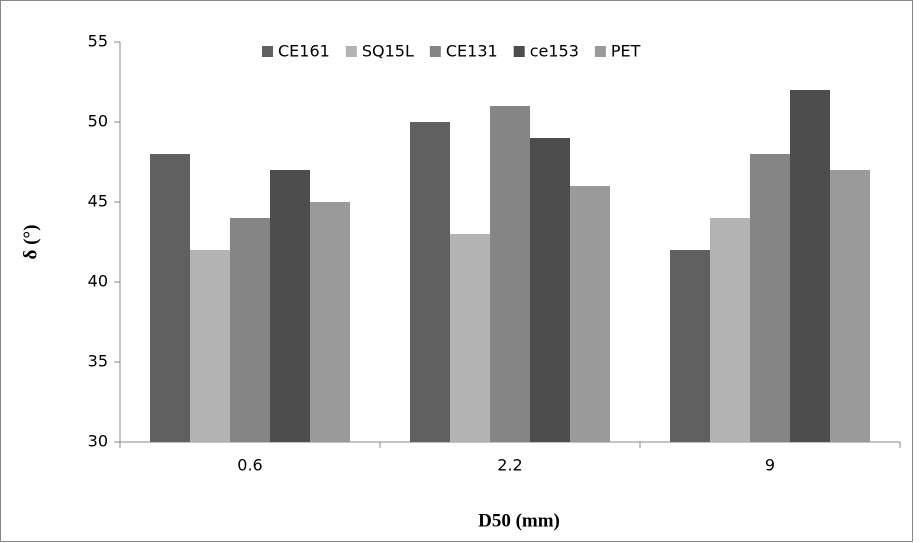  What do you see at coordinates (554, 51) in the screenshot?
I see `legend-label: ce153` at bounding box center [554, 51].